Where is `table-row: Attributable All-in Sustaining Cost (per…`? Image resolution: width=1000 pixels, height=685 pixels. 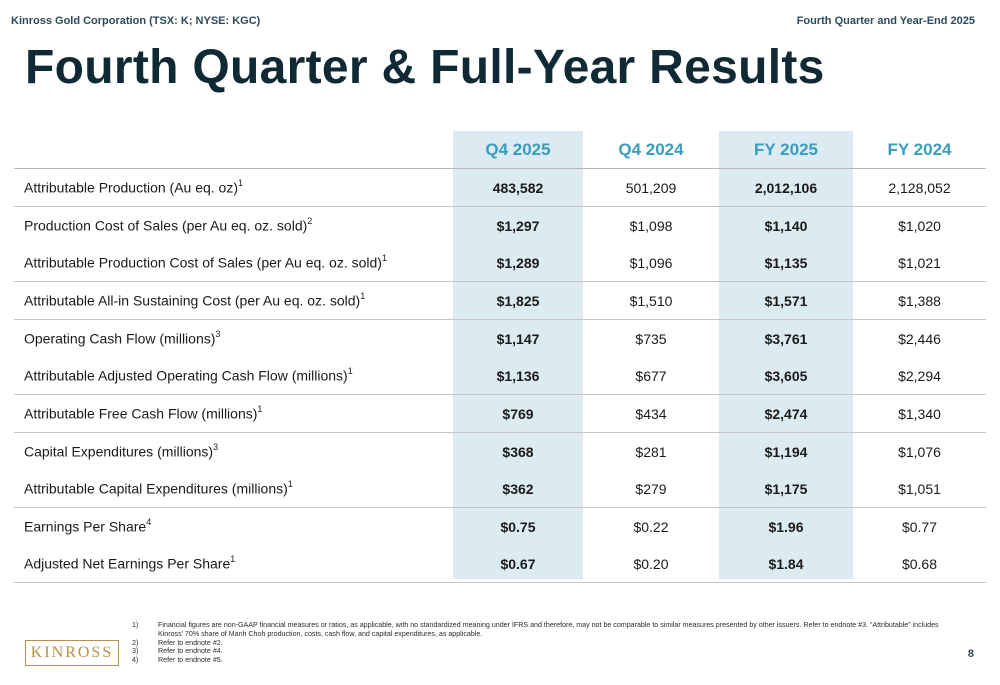 table-row: Attributable All-in Sustaining Cost (per… is located at coordinates (500, 300).